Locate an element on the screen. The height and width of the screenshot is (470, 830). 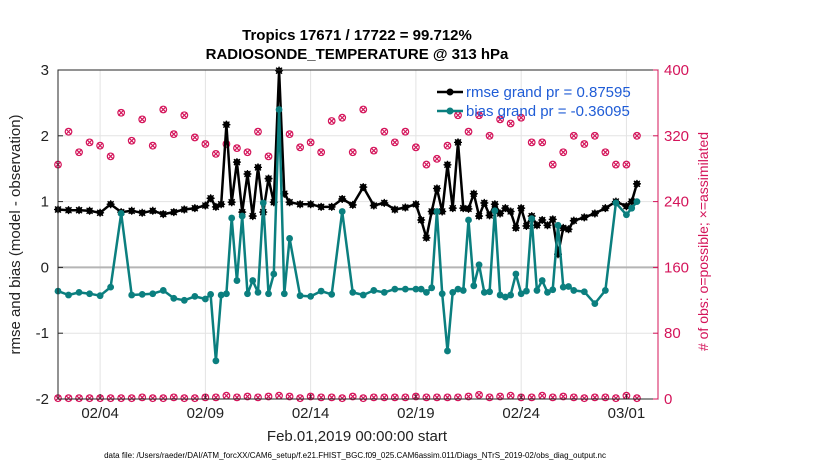
y-tick-label: 3 is located at coordinates (45, 70).